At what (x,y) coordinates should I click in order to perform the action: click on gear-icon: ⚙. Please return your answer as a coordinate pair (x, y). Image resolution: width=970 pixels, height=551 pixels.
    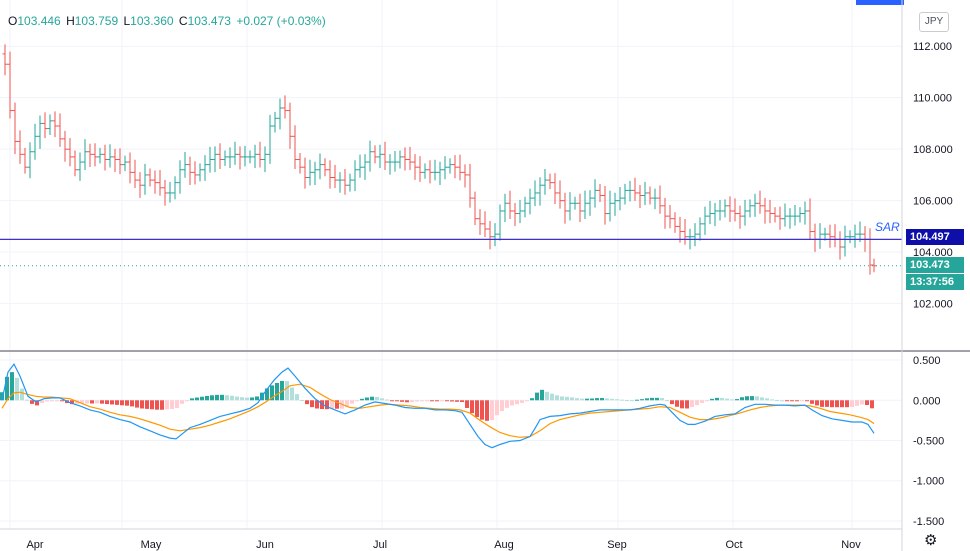
    Looking at the image, I should click on (931, 540).